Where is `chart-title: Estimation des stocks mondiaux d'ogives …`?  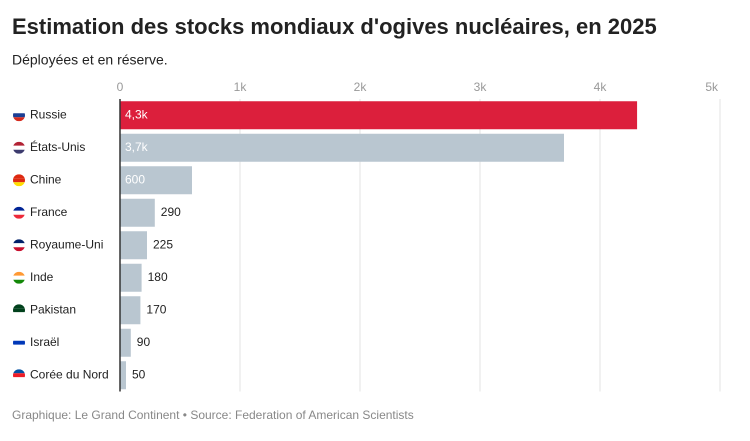
chart-title: Estimation des stocks mondiaux d'ogives … is located at coordinates (334, 26).